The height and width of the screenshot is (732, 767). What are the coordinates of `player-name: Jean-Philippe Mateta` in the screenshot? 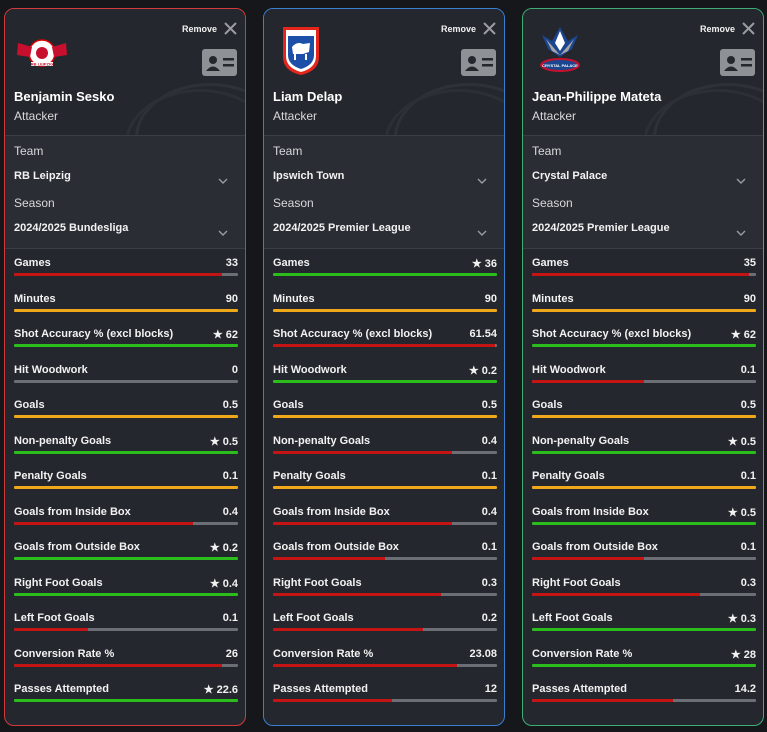 It's located at (597, 96).